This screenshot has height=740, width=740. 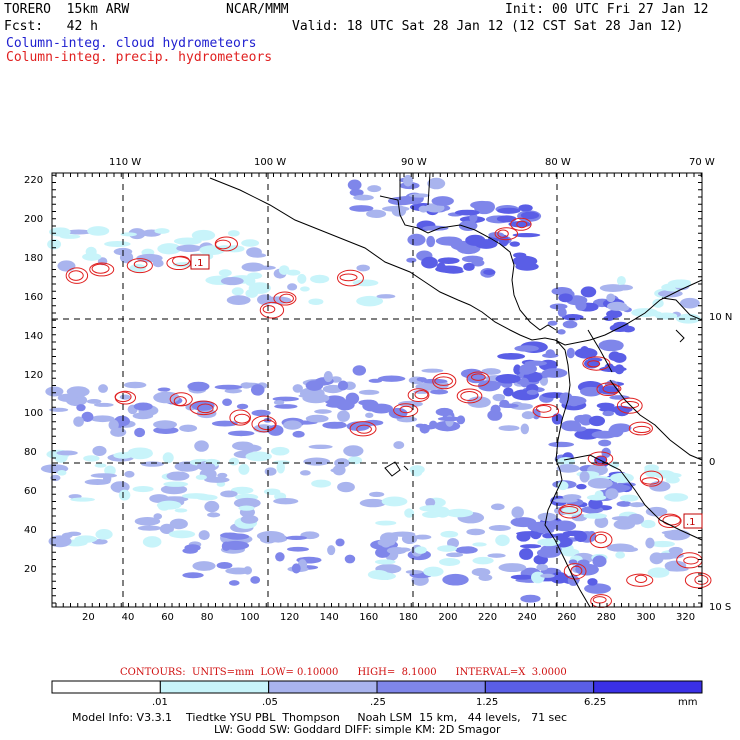 I want to click on x-tick-label: 300, so click(x=646, y=617).